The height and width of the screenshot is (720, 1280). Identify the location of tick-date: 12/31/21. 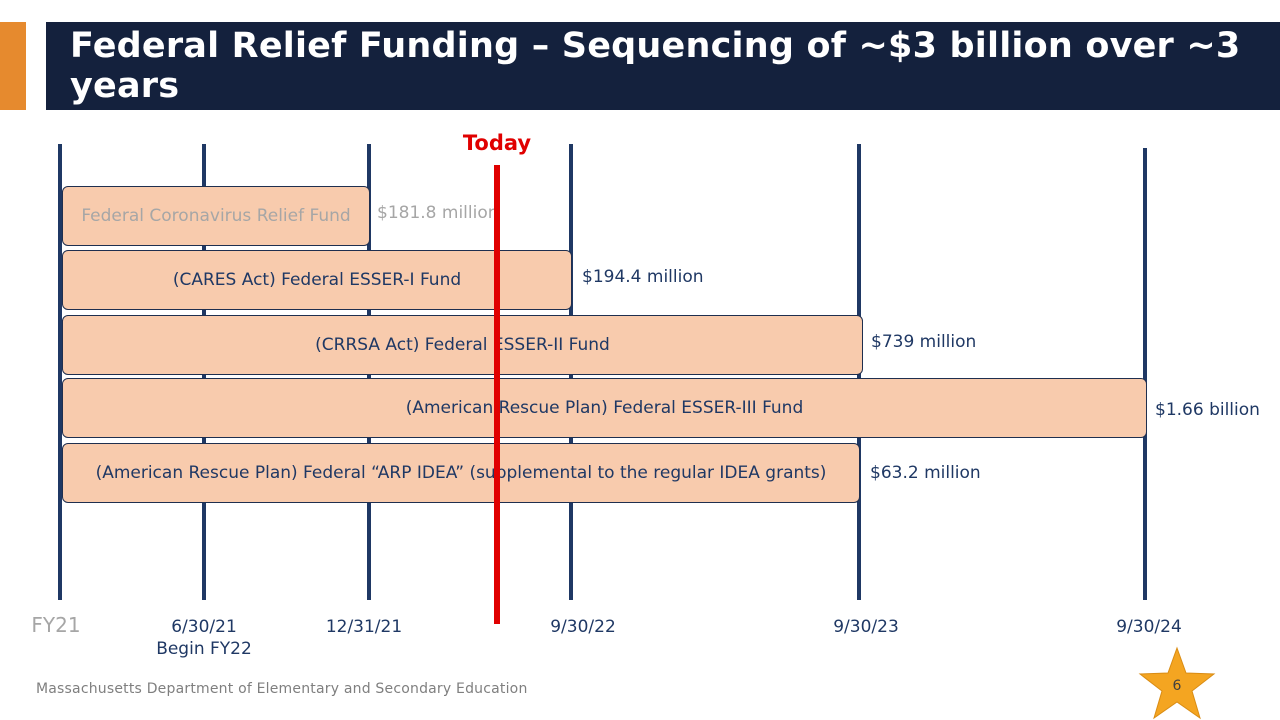
(364, 627).